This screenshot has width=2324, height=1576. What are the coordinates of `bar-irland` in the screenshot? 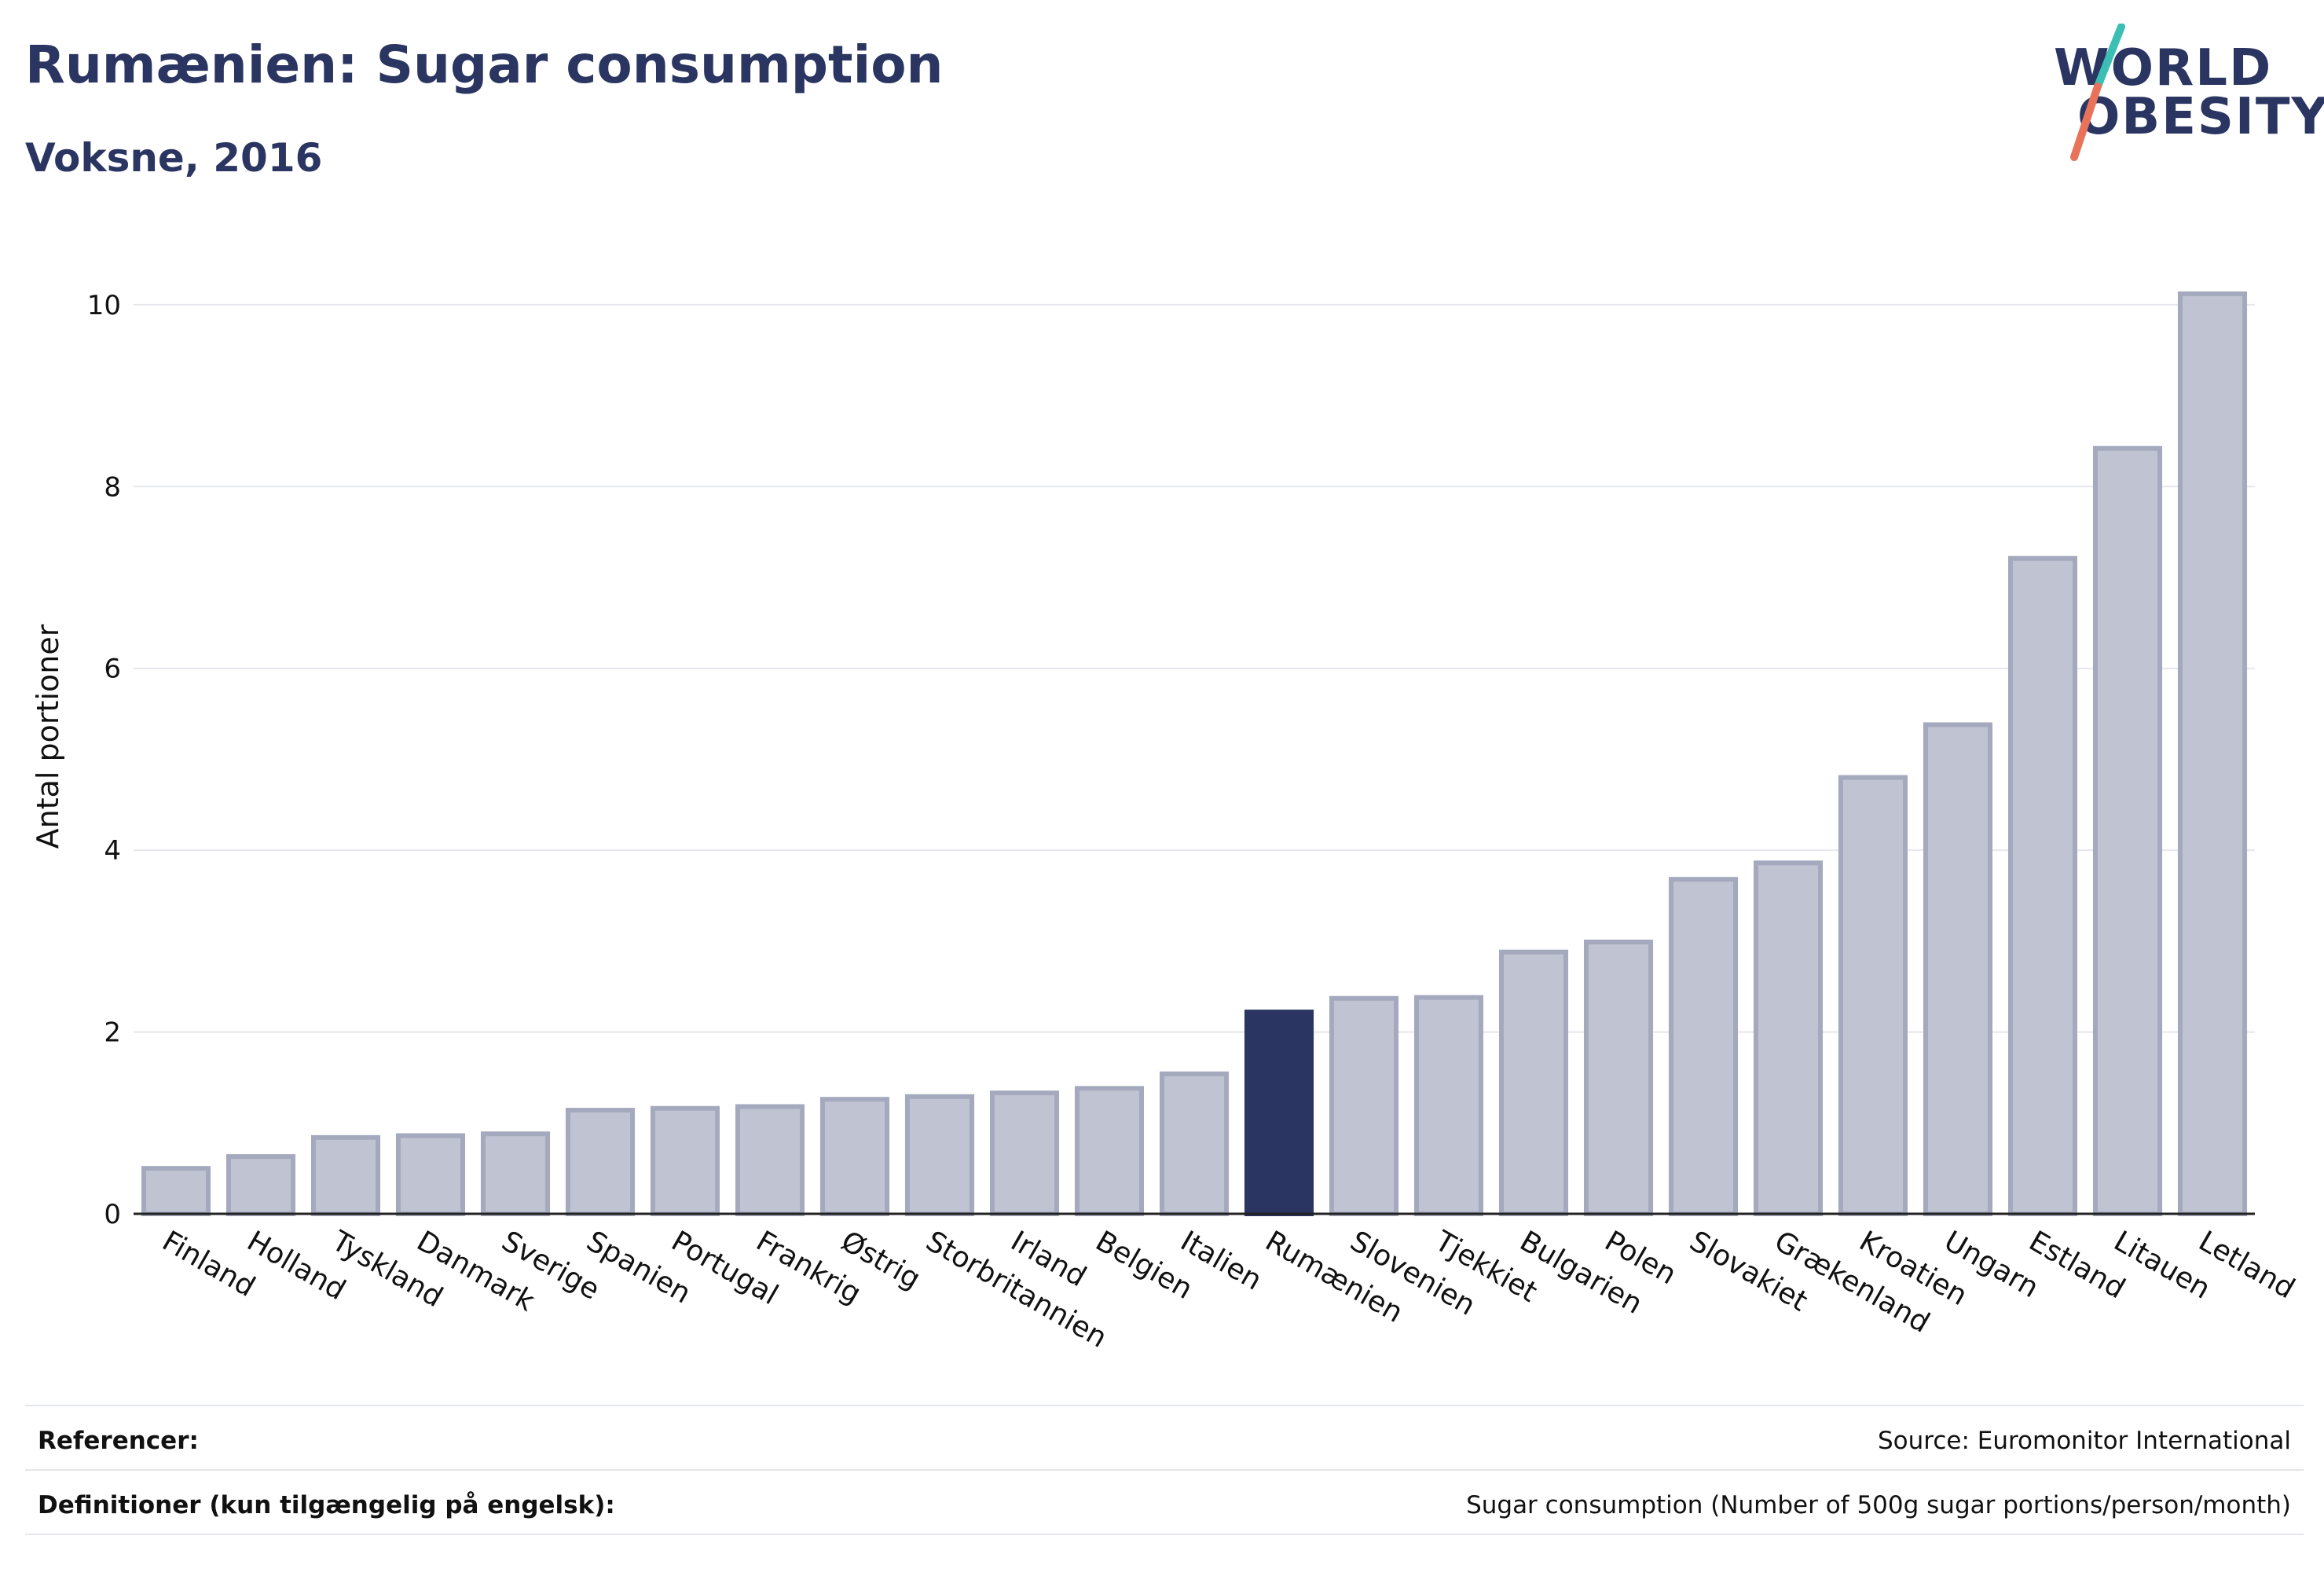 It's located at (1024, 1153).